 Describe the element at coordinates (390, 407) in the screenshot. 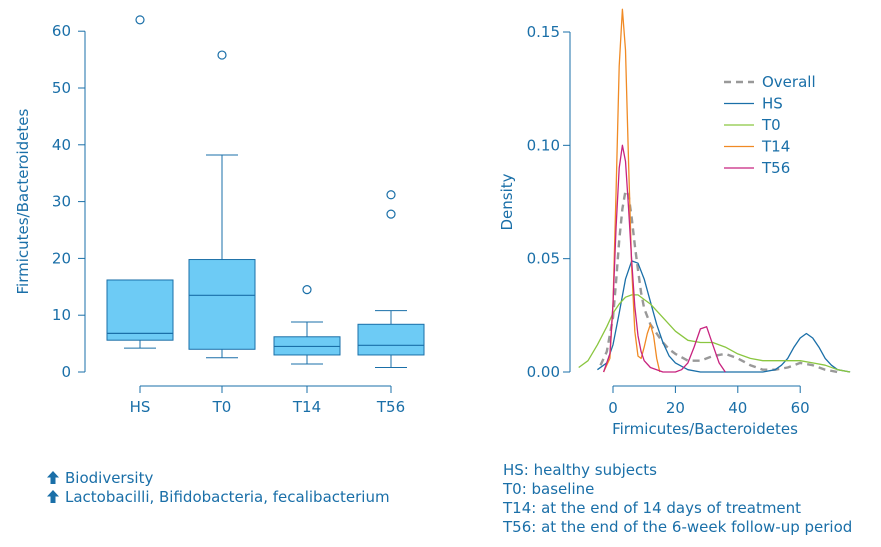

I see `x-tick-label: T56` at that location.